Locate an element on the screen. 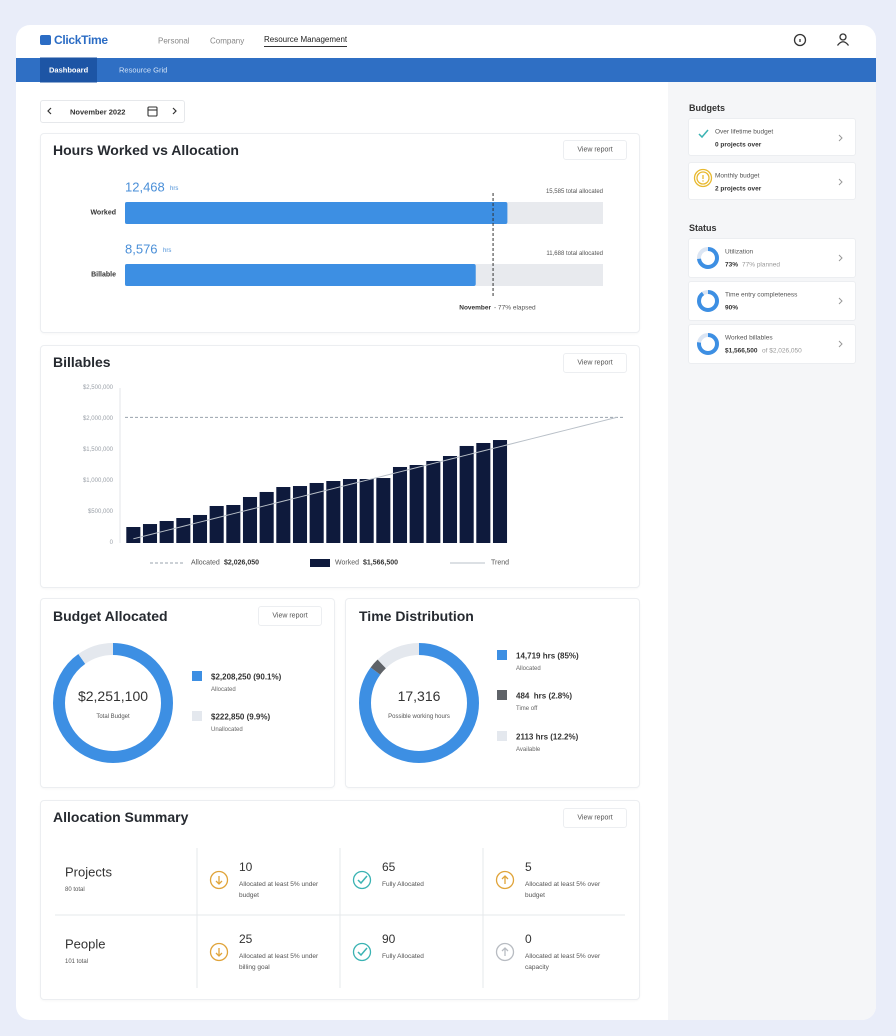 This screenshot has width=896, height=1036. legend-value: 2113 hrs (12.2%) is located at coordinates (547, 737).